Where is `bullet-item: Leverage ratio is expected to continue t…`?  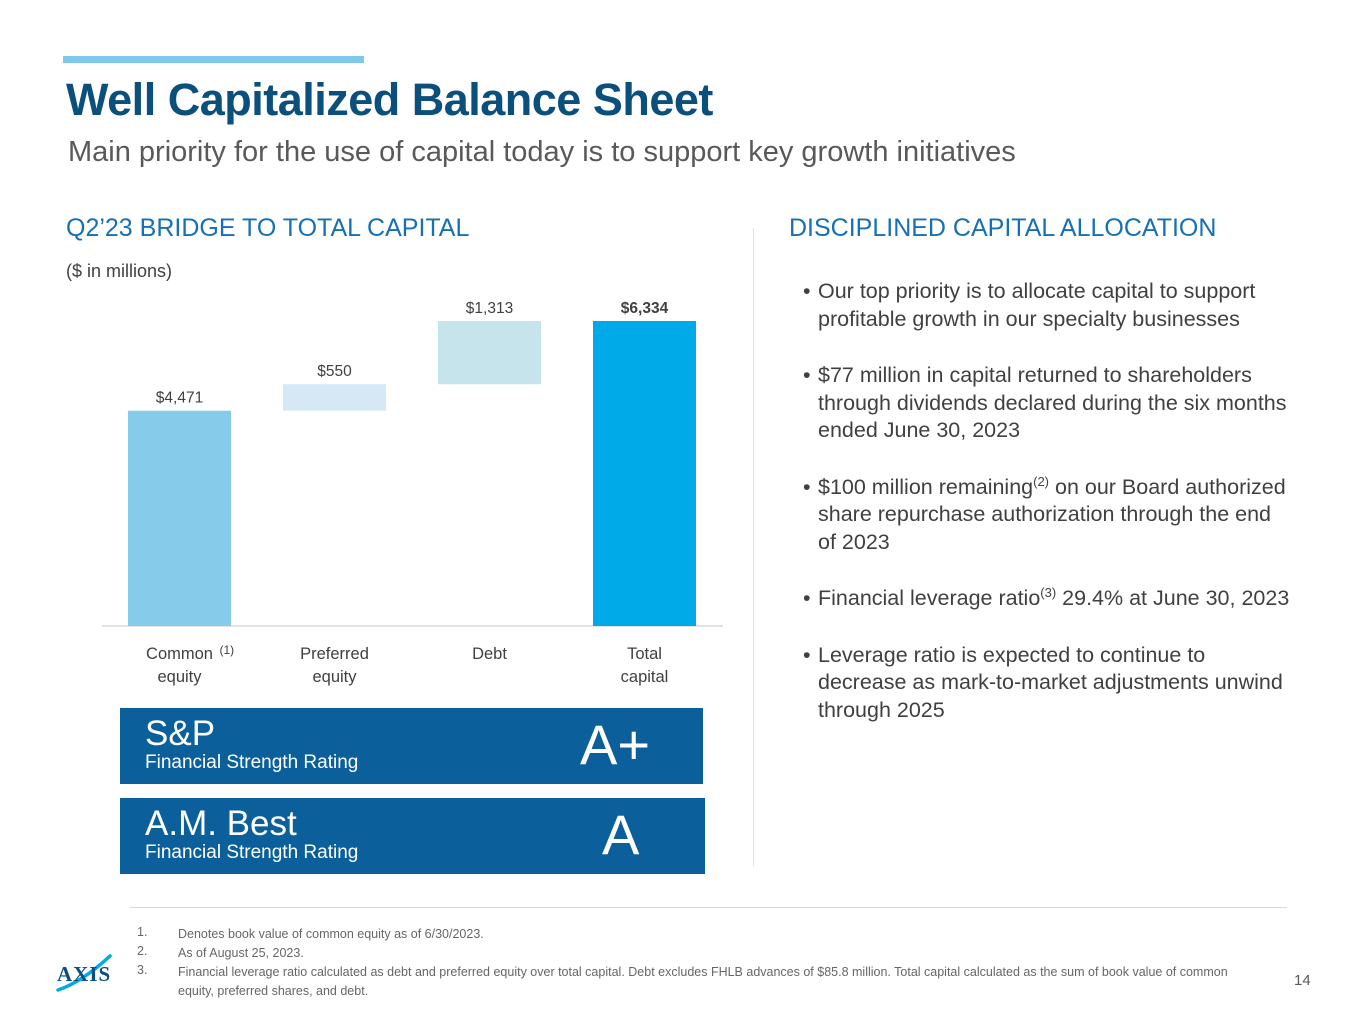 bullet-item: Leverage ratio is expected to continue t… is located at coordinates (1048, 683).